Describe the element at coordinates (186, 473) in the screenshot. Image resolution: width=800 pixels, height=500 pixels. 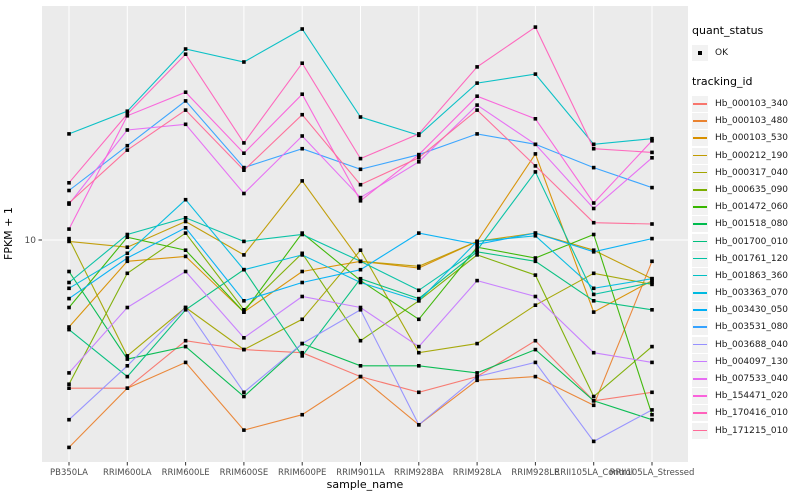
I see `x-tick-label: RRIM600LE` at that location.